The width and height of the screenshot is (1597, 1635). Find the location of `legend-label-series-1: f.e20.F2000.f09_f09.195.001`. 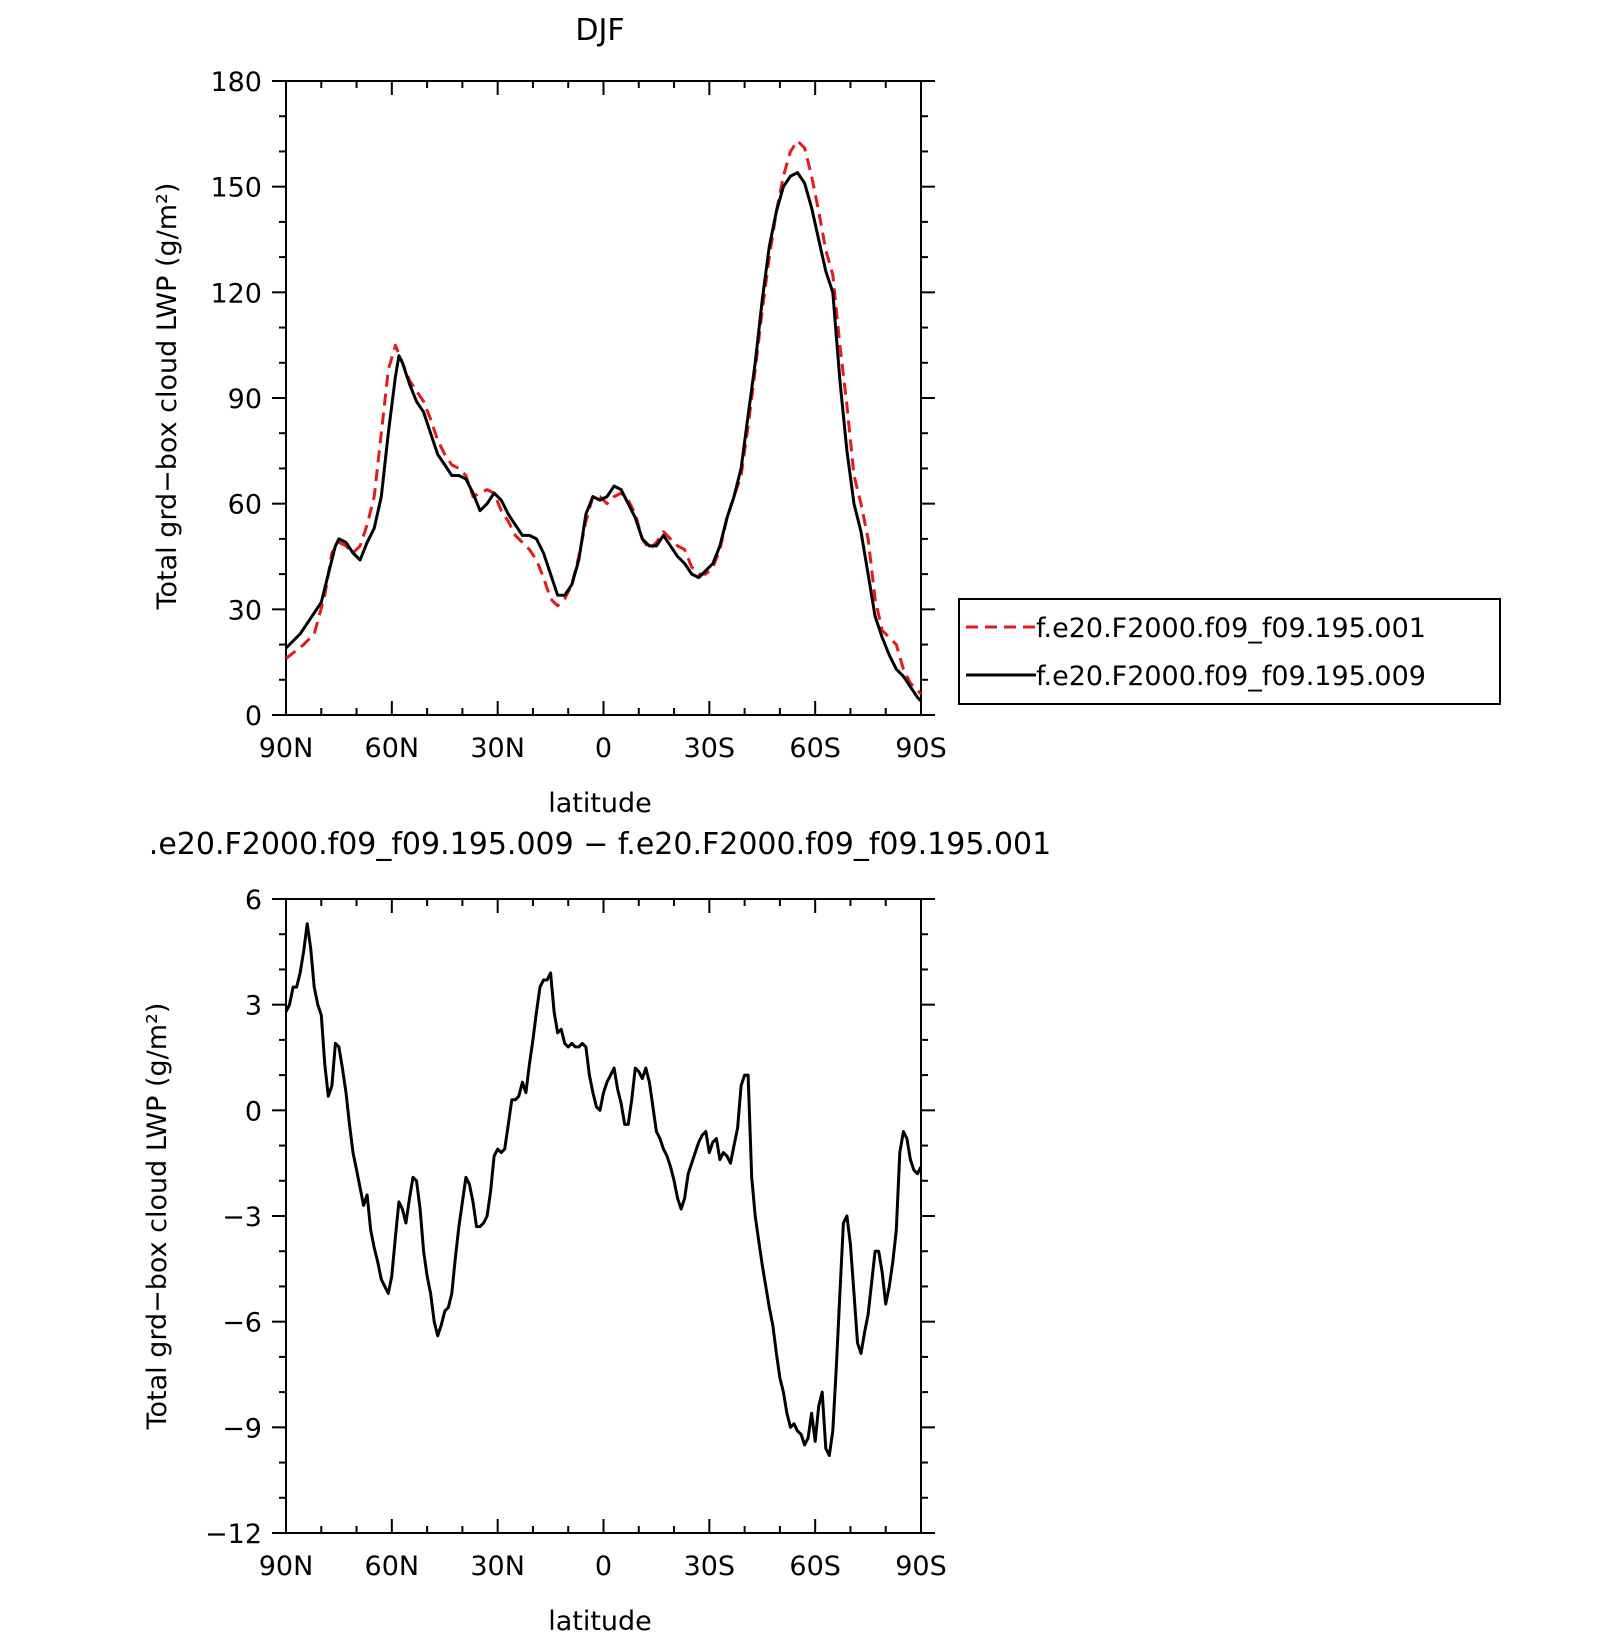

legend-label-series-1: f.e20.F2000.f09_f09.195.001 is located at coordinates (1231, 628).